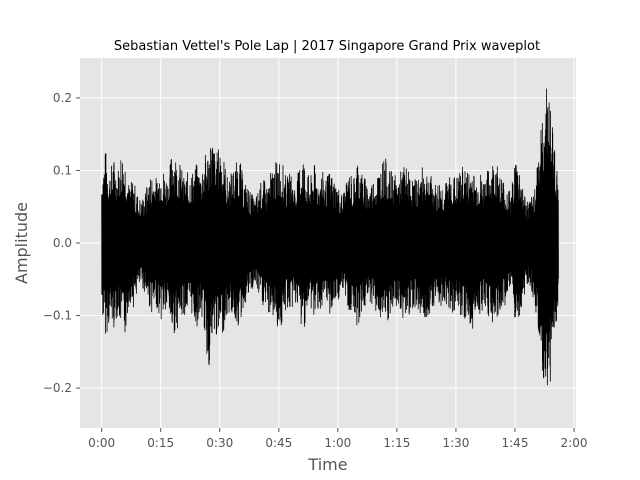 This screenshot has width=640, height=480. What do you see at coordinates (278, 443) in the screenshot?
I see `x-tick-label: 0:45` at bounding box center [278, 443].